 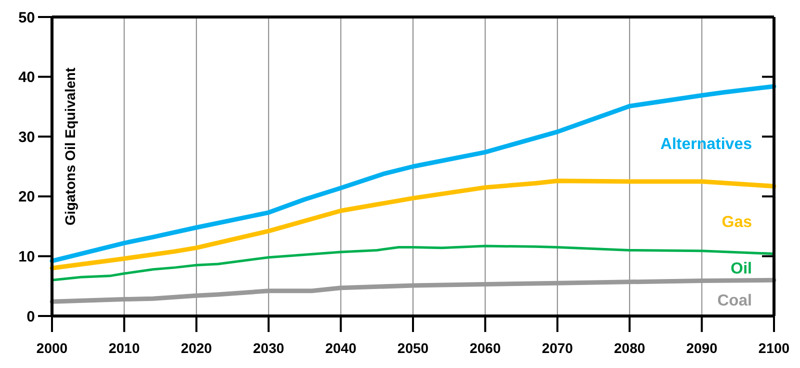 I want to click on y-tick-label: 50, so click(x=26, y=17).